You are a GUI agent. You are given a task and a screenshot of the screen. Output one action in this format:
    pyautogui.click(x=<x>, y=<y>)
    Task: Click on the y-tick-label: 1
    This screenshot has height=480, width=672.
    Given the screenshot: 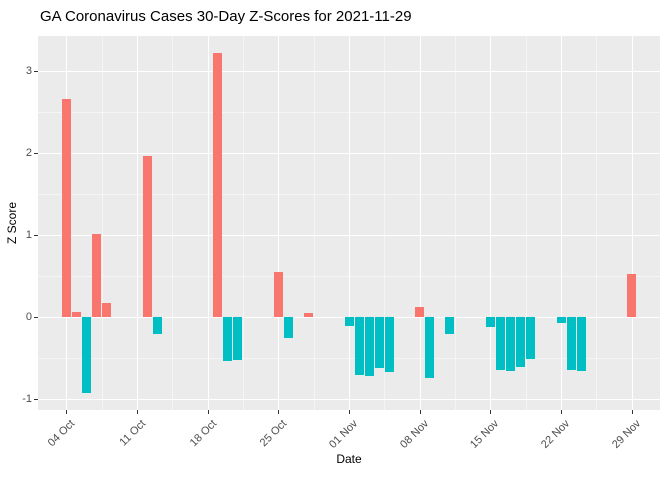 What is the action you would take?
    pyautogui.click(x=28, y=234)
    